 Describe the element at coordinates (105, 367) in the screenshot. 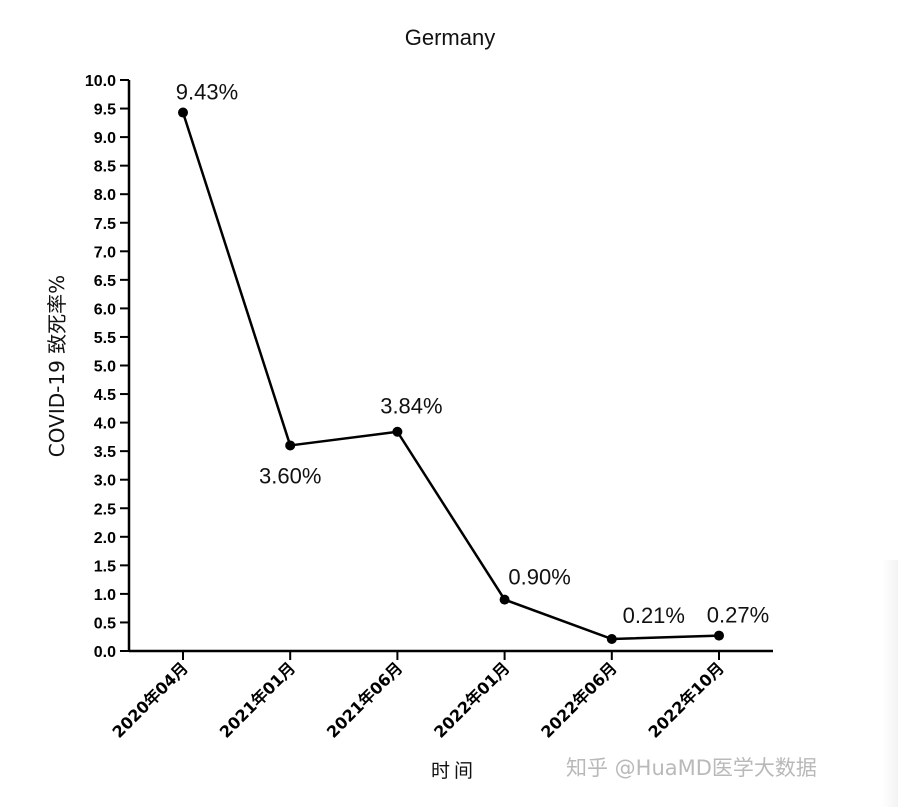

I see `y-tick-label: 5.0` at that location.